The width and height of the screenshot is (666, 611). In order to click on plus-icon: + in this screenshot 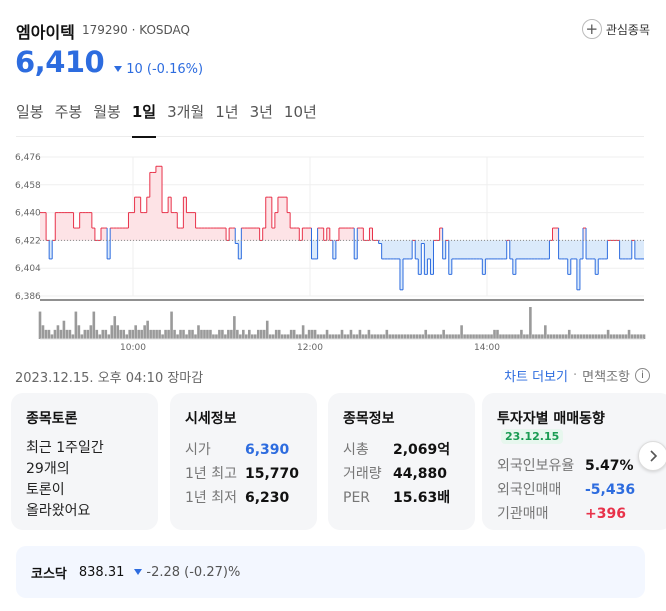, I will do `click(591, 29)`.